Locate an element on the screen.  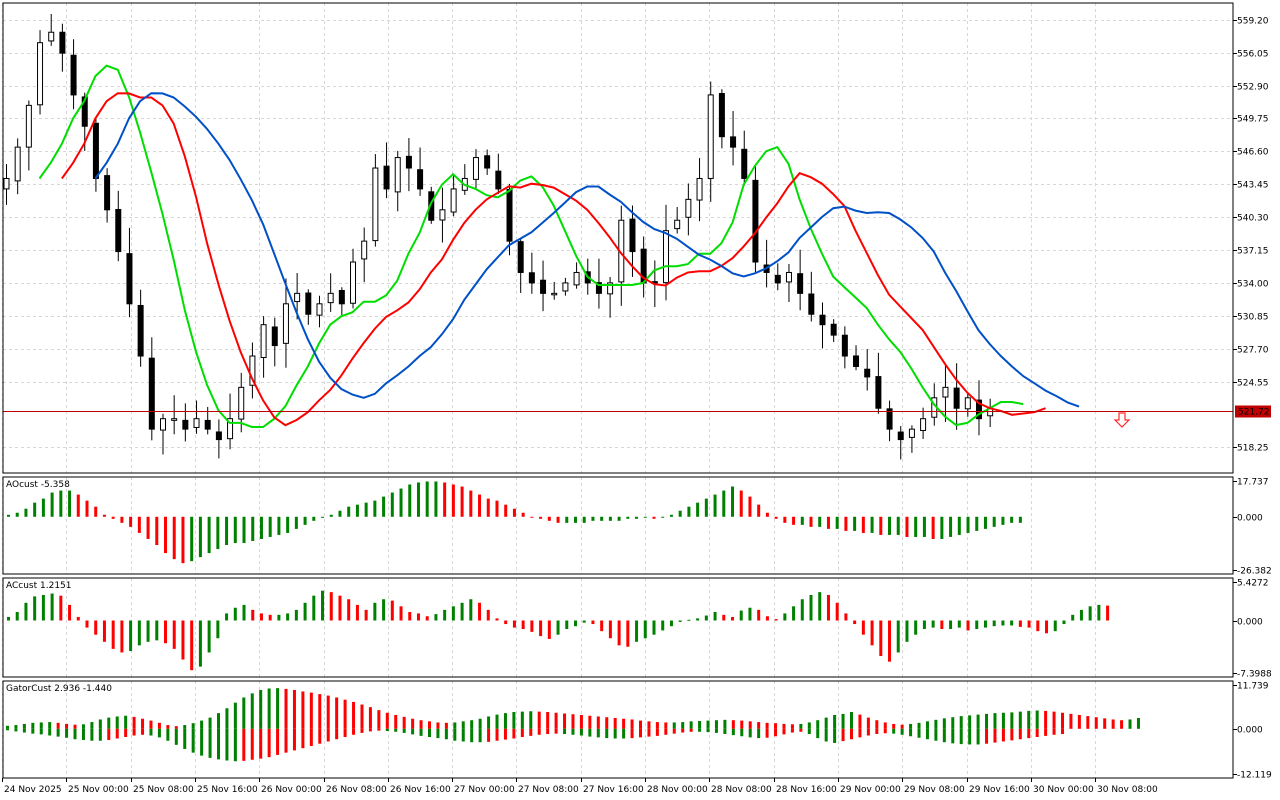
ac-pane: ACcust 1.2151 is located at coordinates (558, 626).